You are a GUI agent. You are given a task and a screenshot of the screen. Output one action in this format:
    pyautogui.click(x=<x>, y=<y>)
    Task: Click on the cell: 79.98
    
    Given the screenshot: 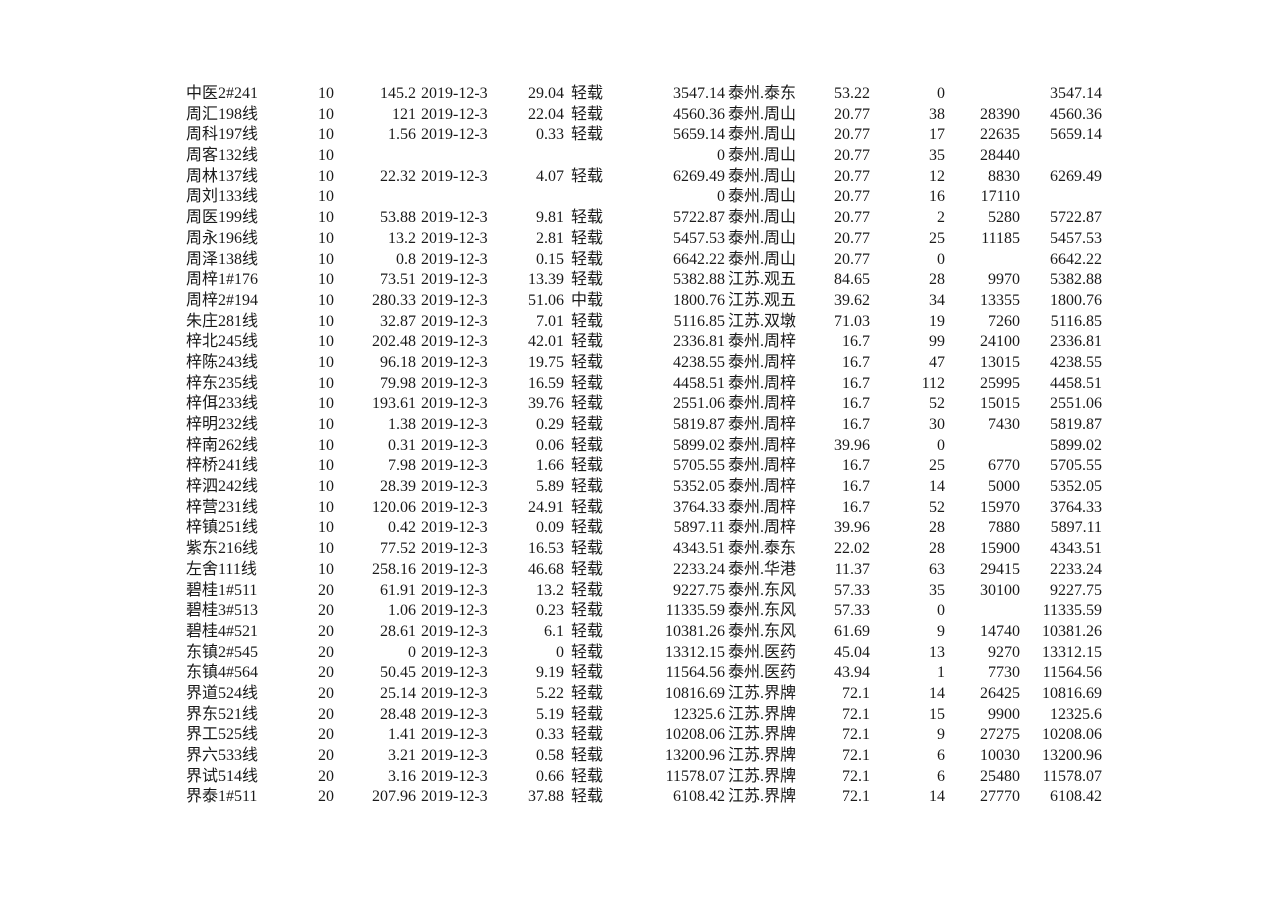 What is the action you would take?
    pyautogui.click(x=398, y=383)
    